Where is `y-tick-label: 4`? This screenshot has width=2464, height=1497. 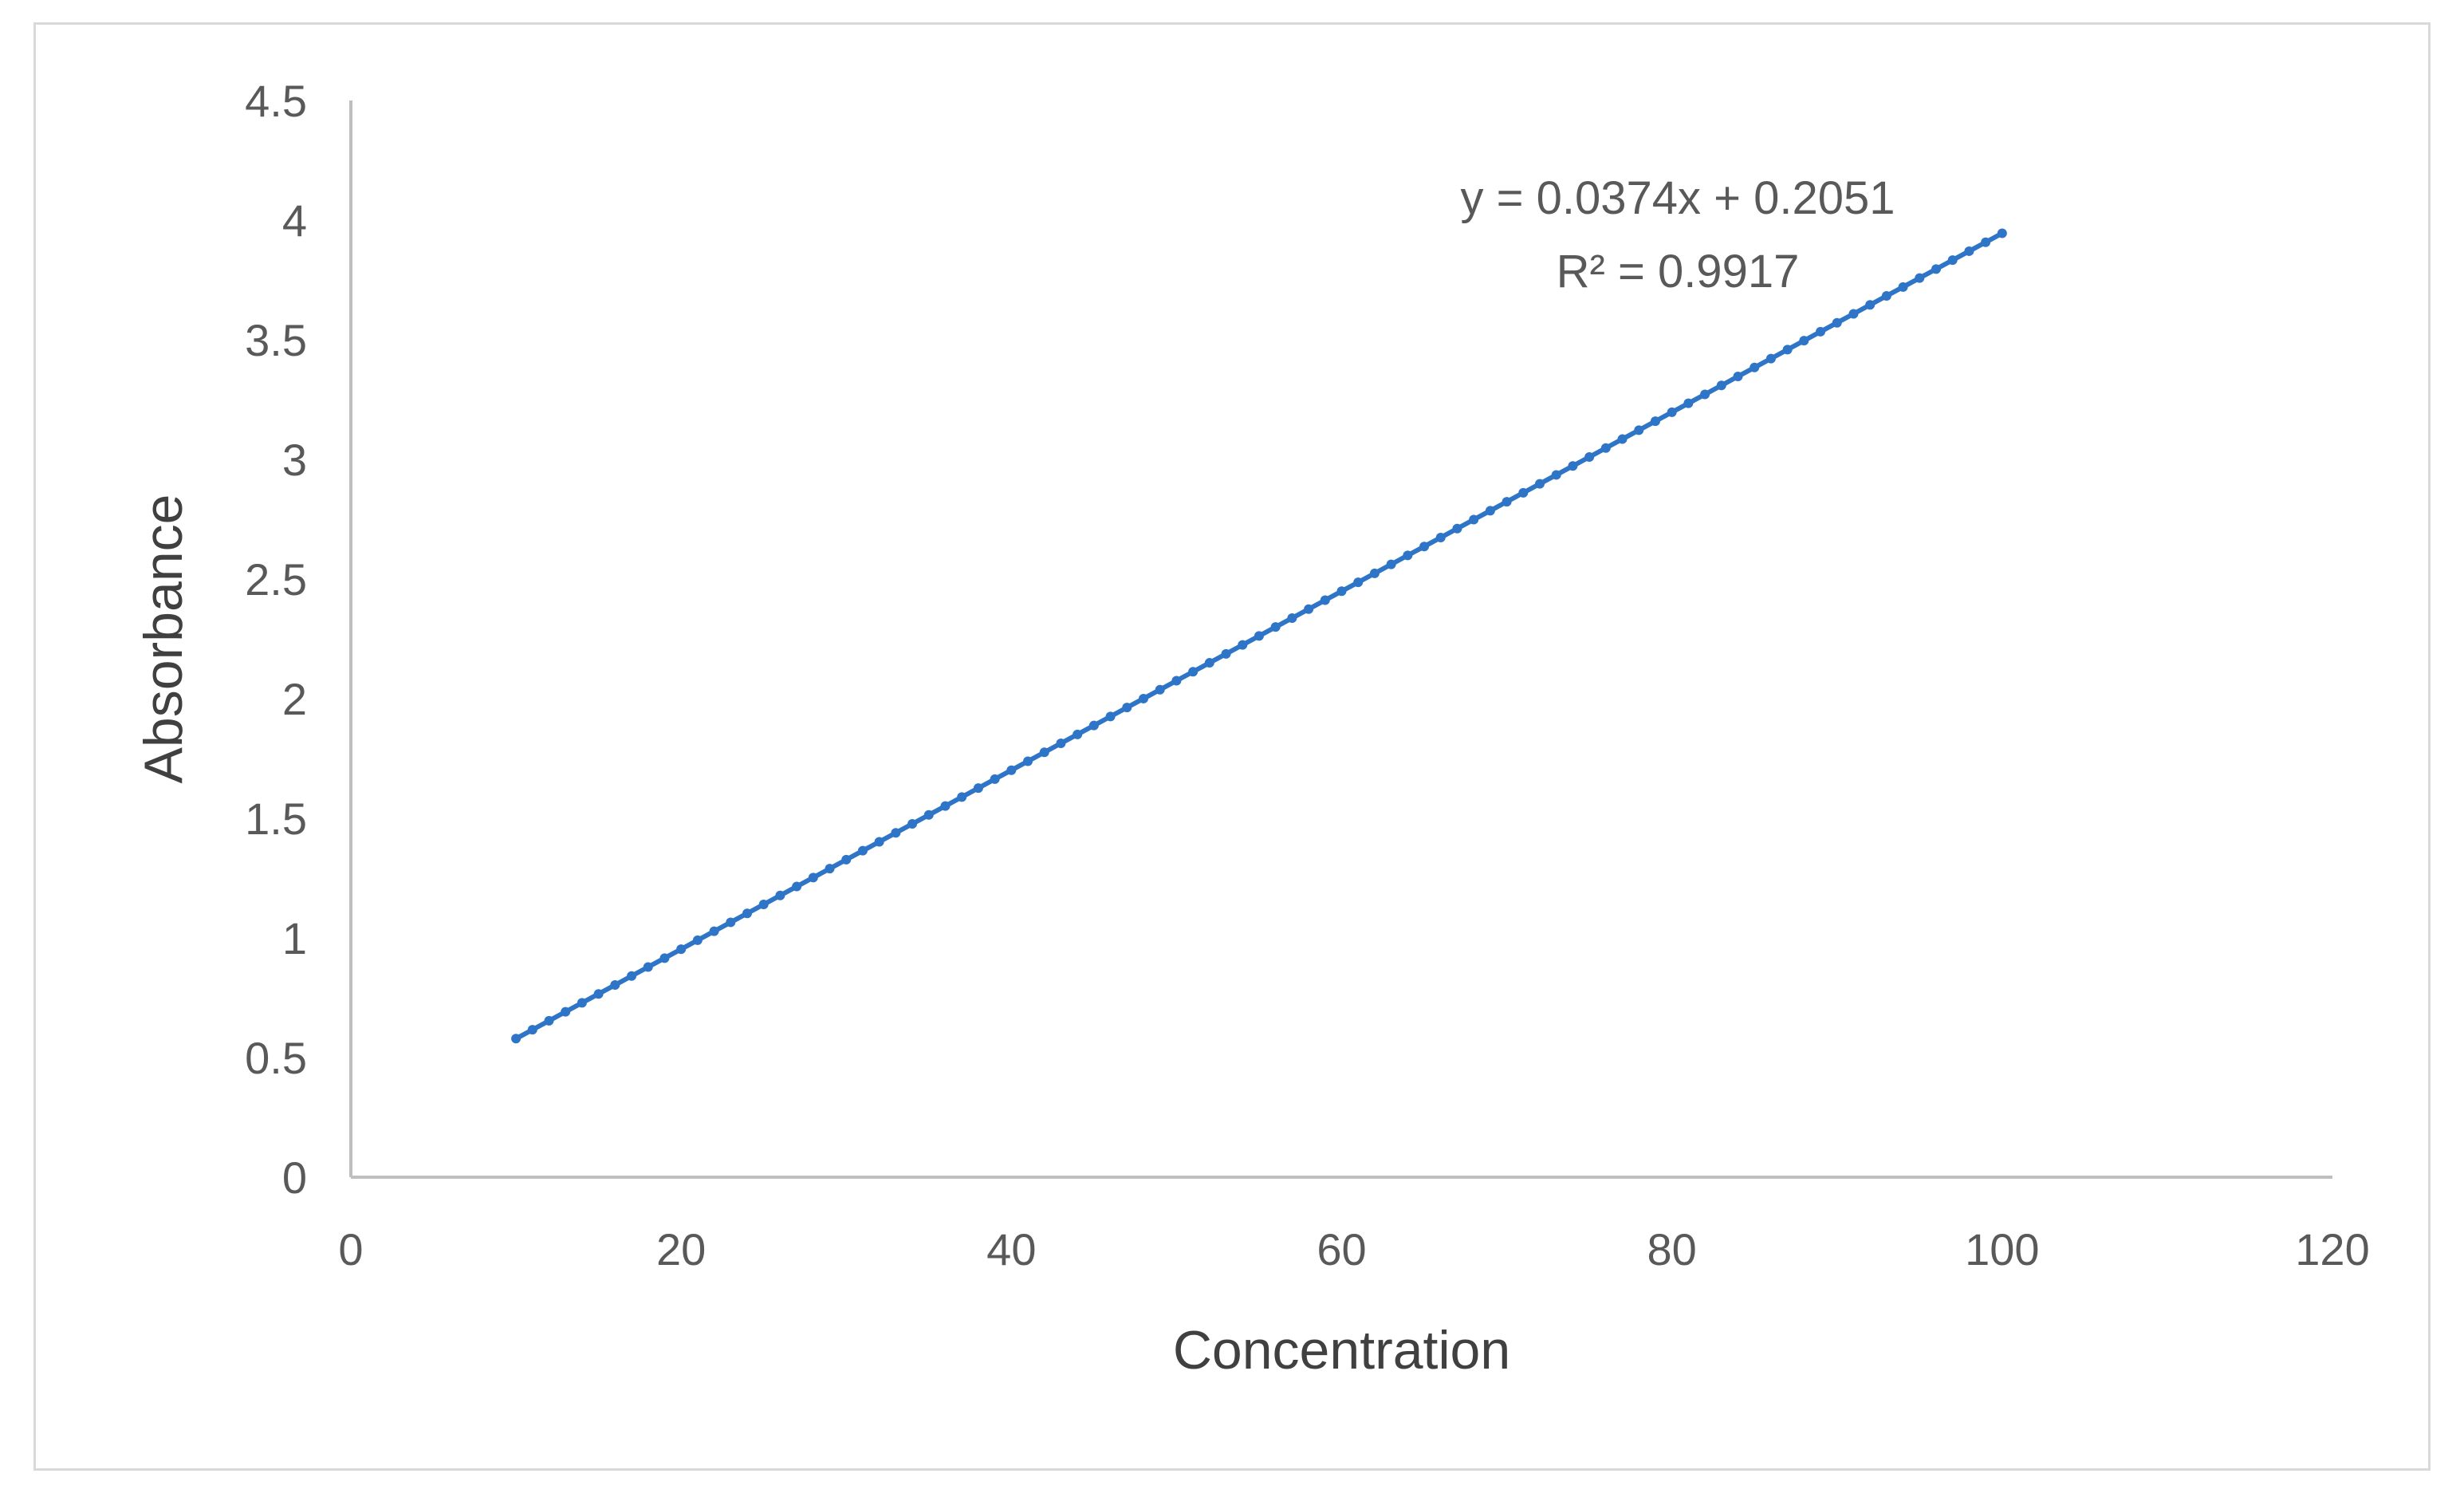
y-tick-label: 4 is located at coordinates (294, 221).